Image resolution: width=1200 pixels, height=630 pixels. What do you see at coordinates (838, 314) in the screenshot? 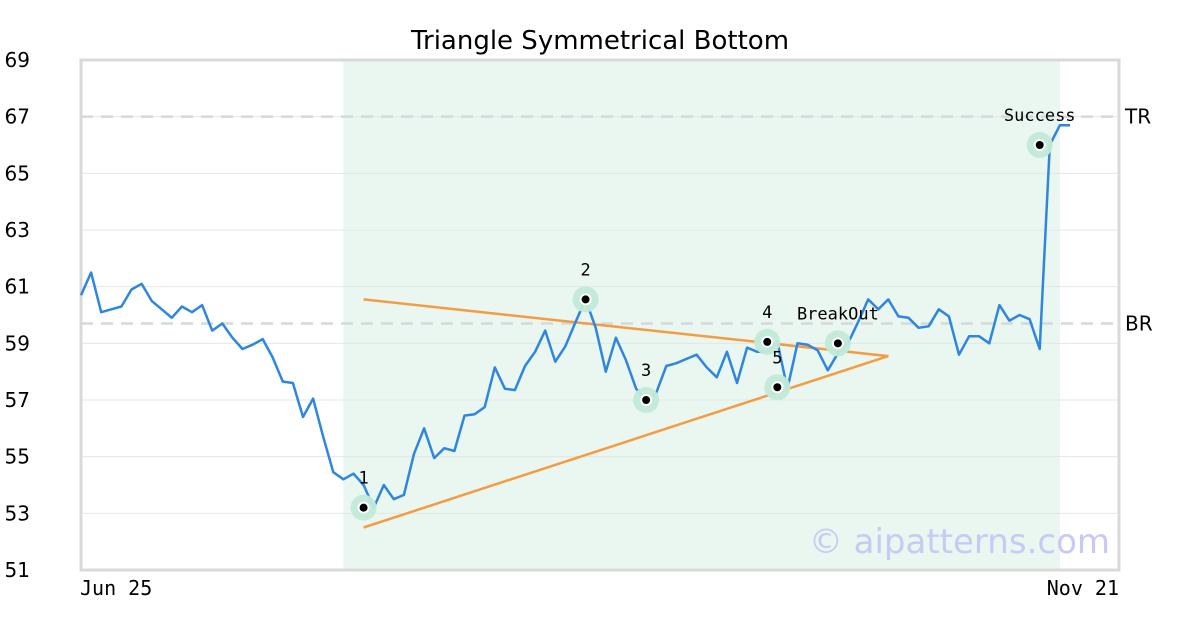
I see `marker-label-breakout: BreakOut` at bounding box center [838, 314].